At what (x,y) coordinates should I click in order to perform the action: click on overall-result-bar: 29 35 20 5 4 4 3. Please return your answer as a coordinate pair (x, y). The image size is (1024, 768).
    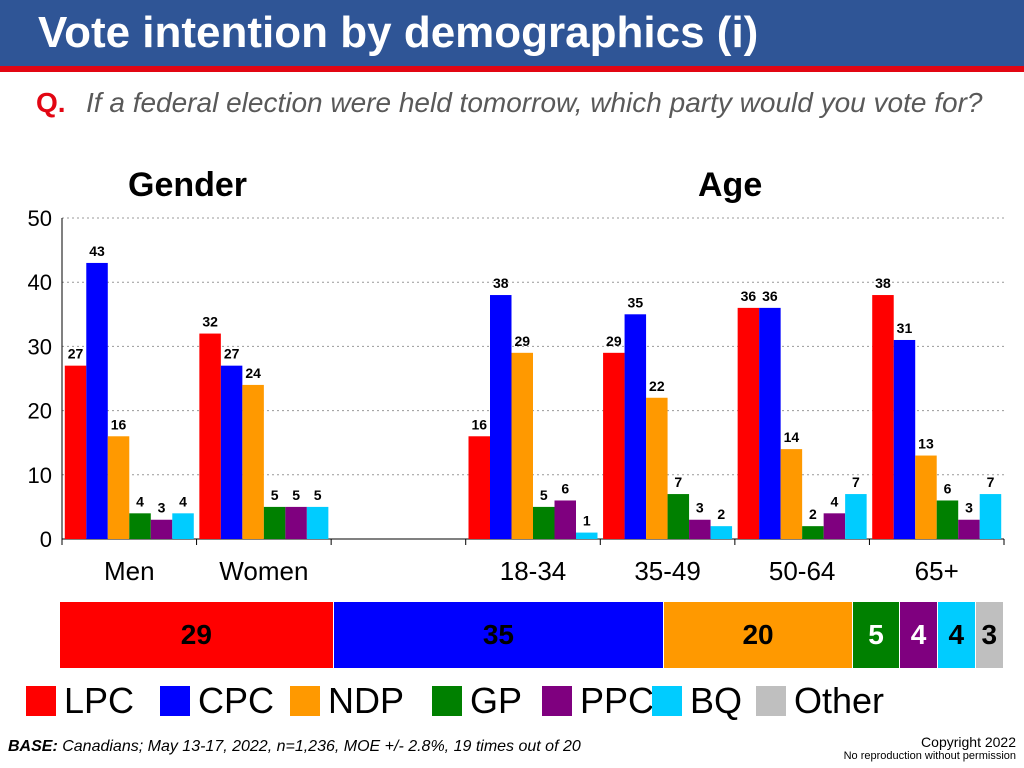
    Looking at the image, I should click on (532, 635).